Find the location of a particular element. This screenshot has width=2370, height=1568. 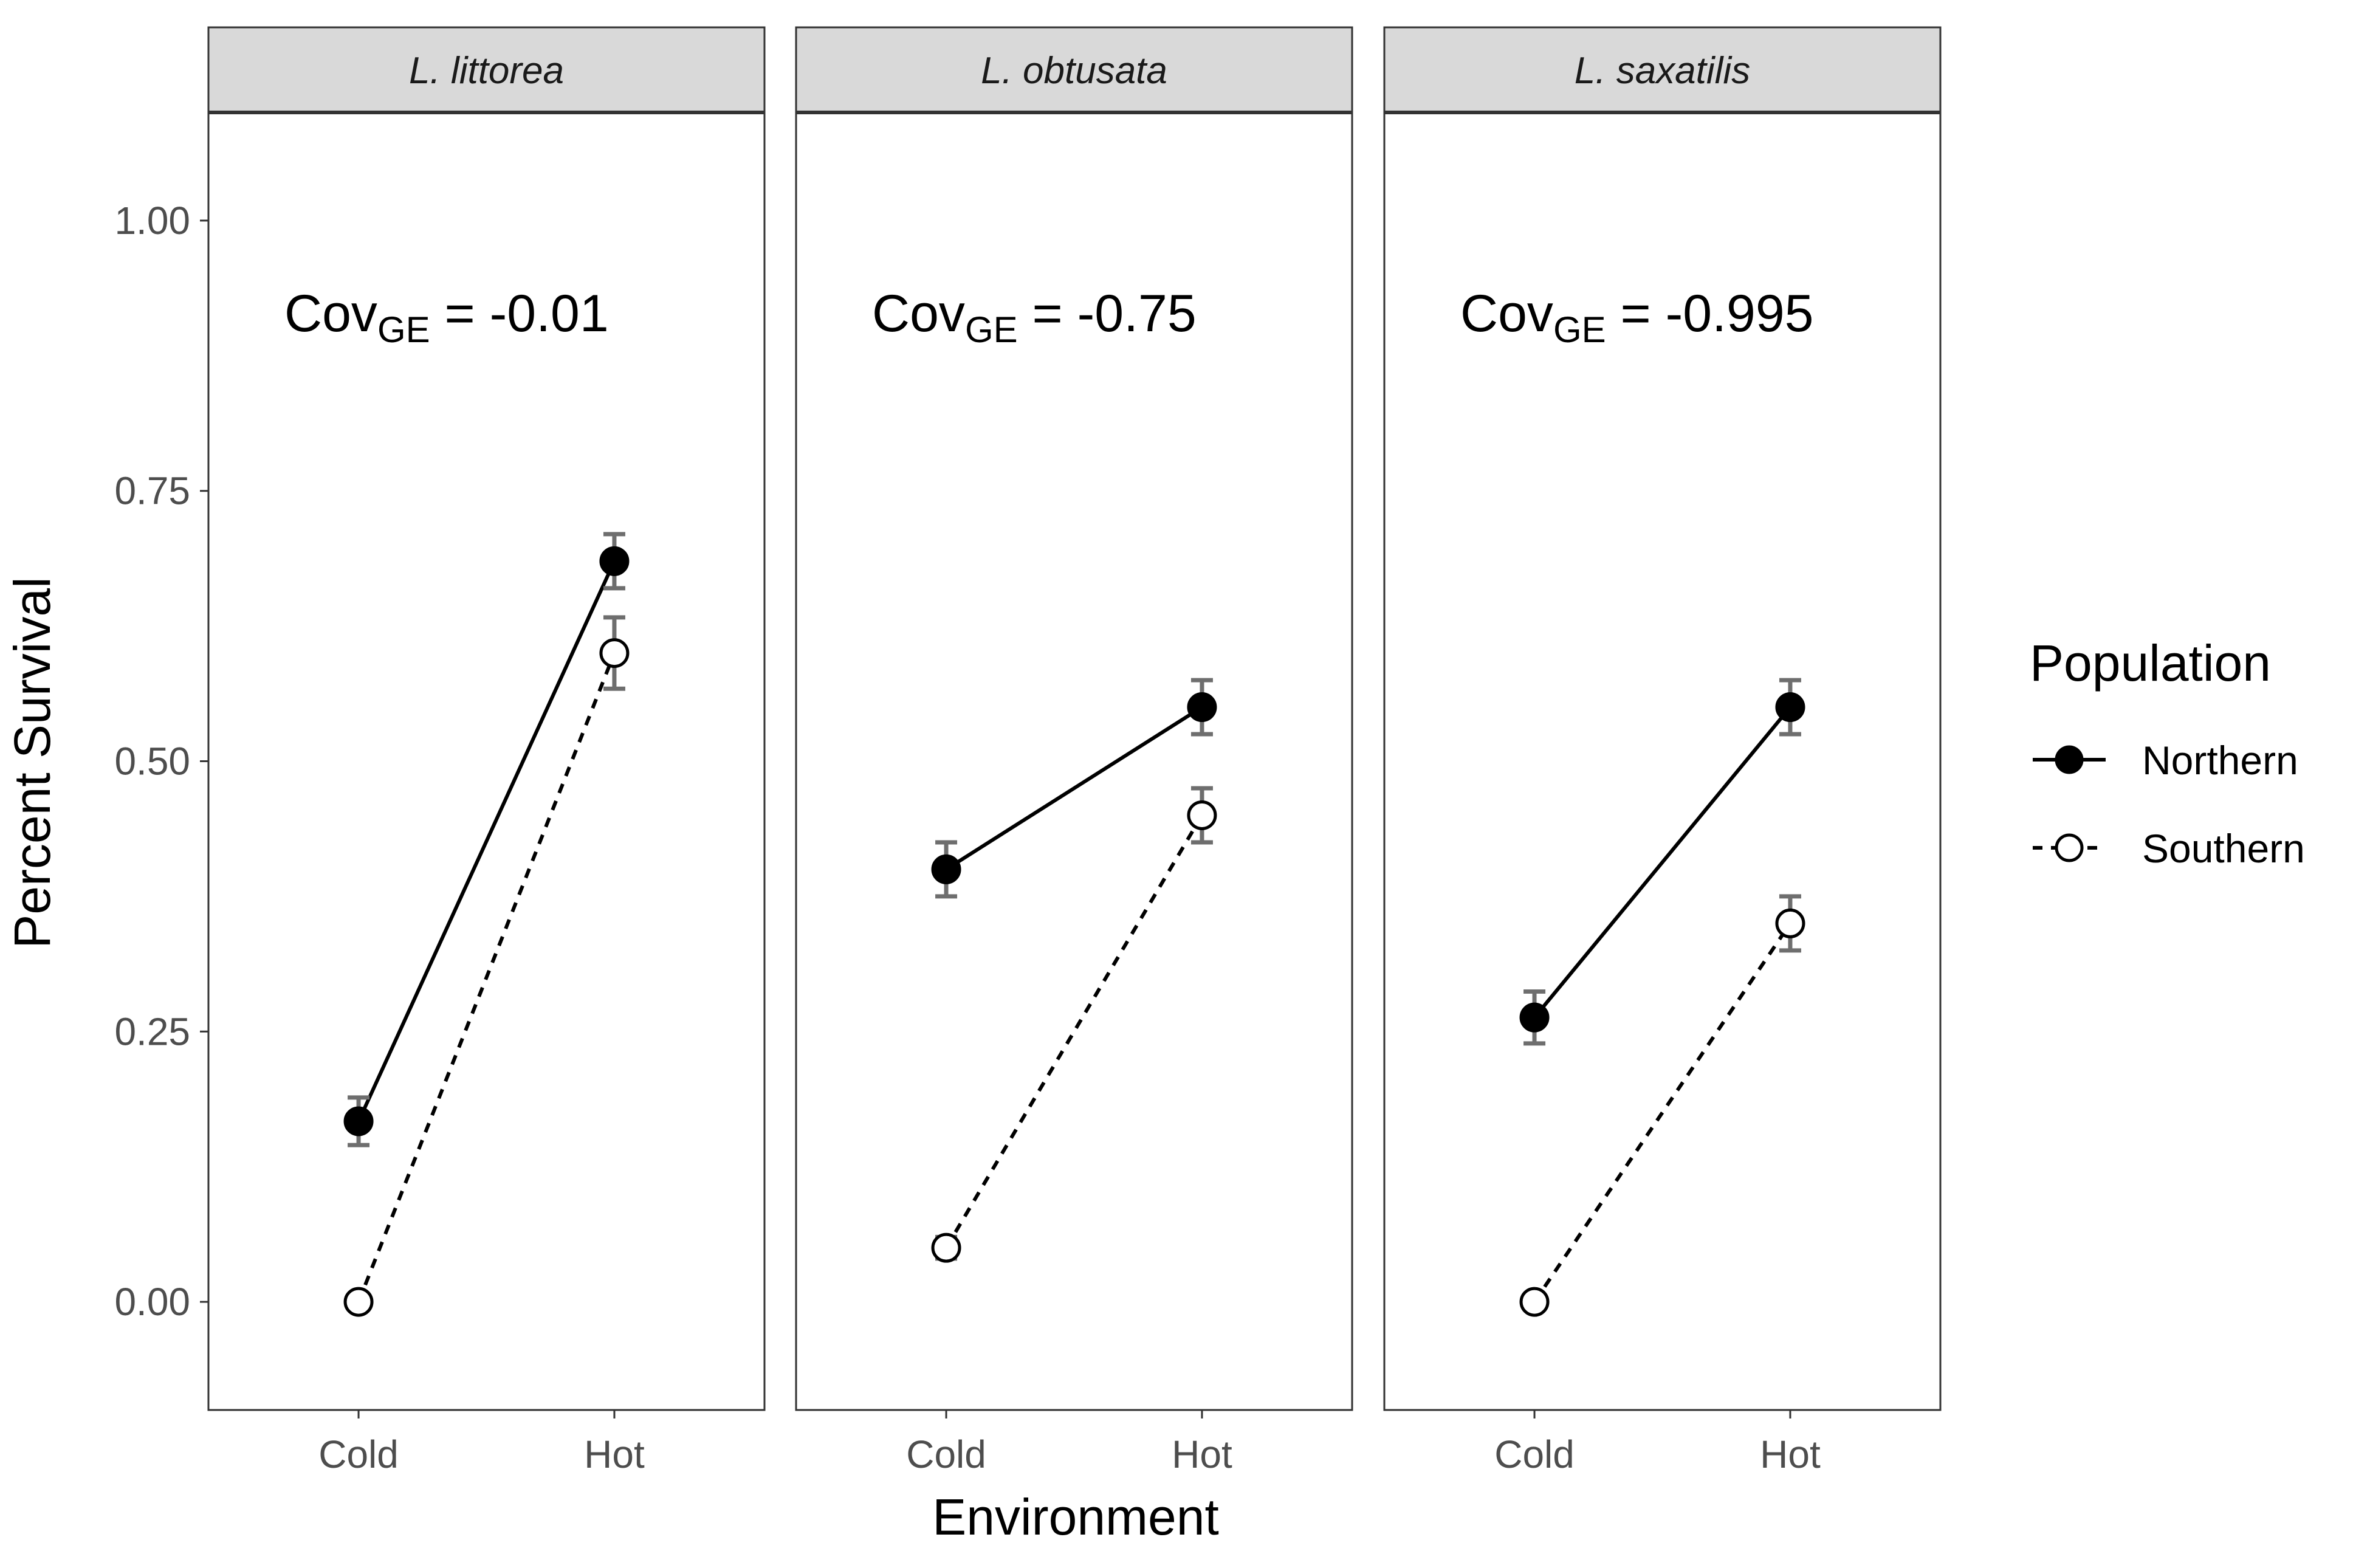

y-tick-label: 0.50 is located at coordinates (152, 761).